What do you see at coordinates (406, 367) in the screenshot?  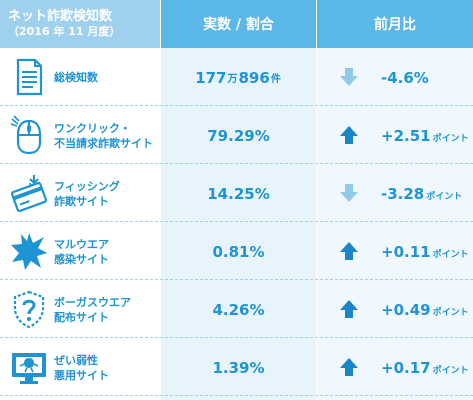 I see `change-value: +0.17` at bounding box center [406, 367].